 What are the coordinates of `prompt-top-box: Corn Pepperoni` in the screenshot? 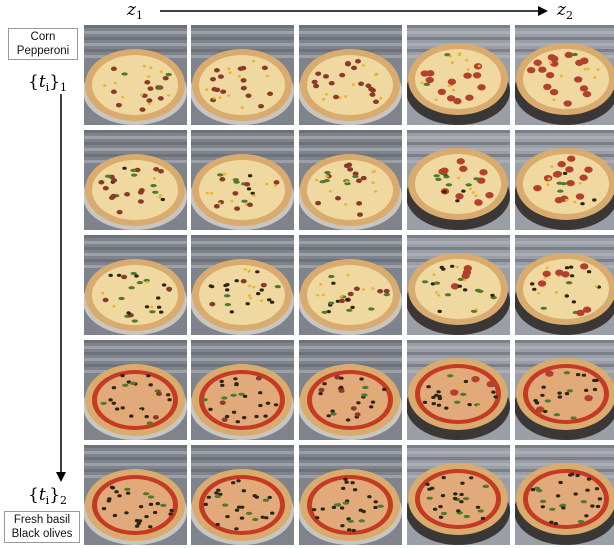 It's located at (43, 44).